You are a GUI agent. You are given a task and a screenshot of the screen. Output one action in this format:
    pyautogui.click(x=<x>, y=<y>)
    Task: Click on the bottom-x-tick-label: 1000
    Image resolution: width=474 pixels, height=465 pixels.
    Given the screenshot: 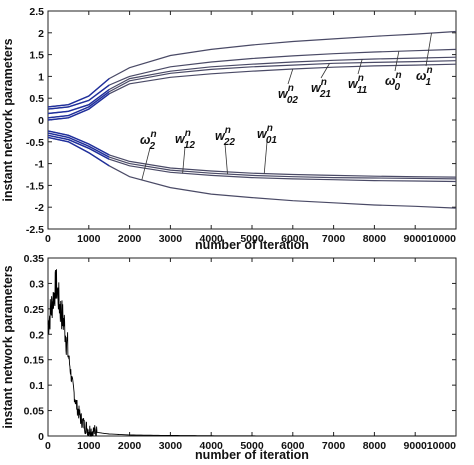 What is the action you would take?
    pyautogui.click(x=89, y=446)
    